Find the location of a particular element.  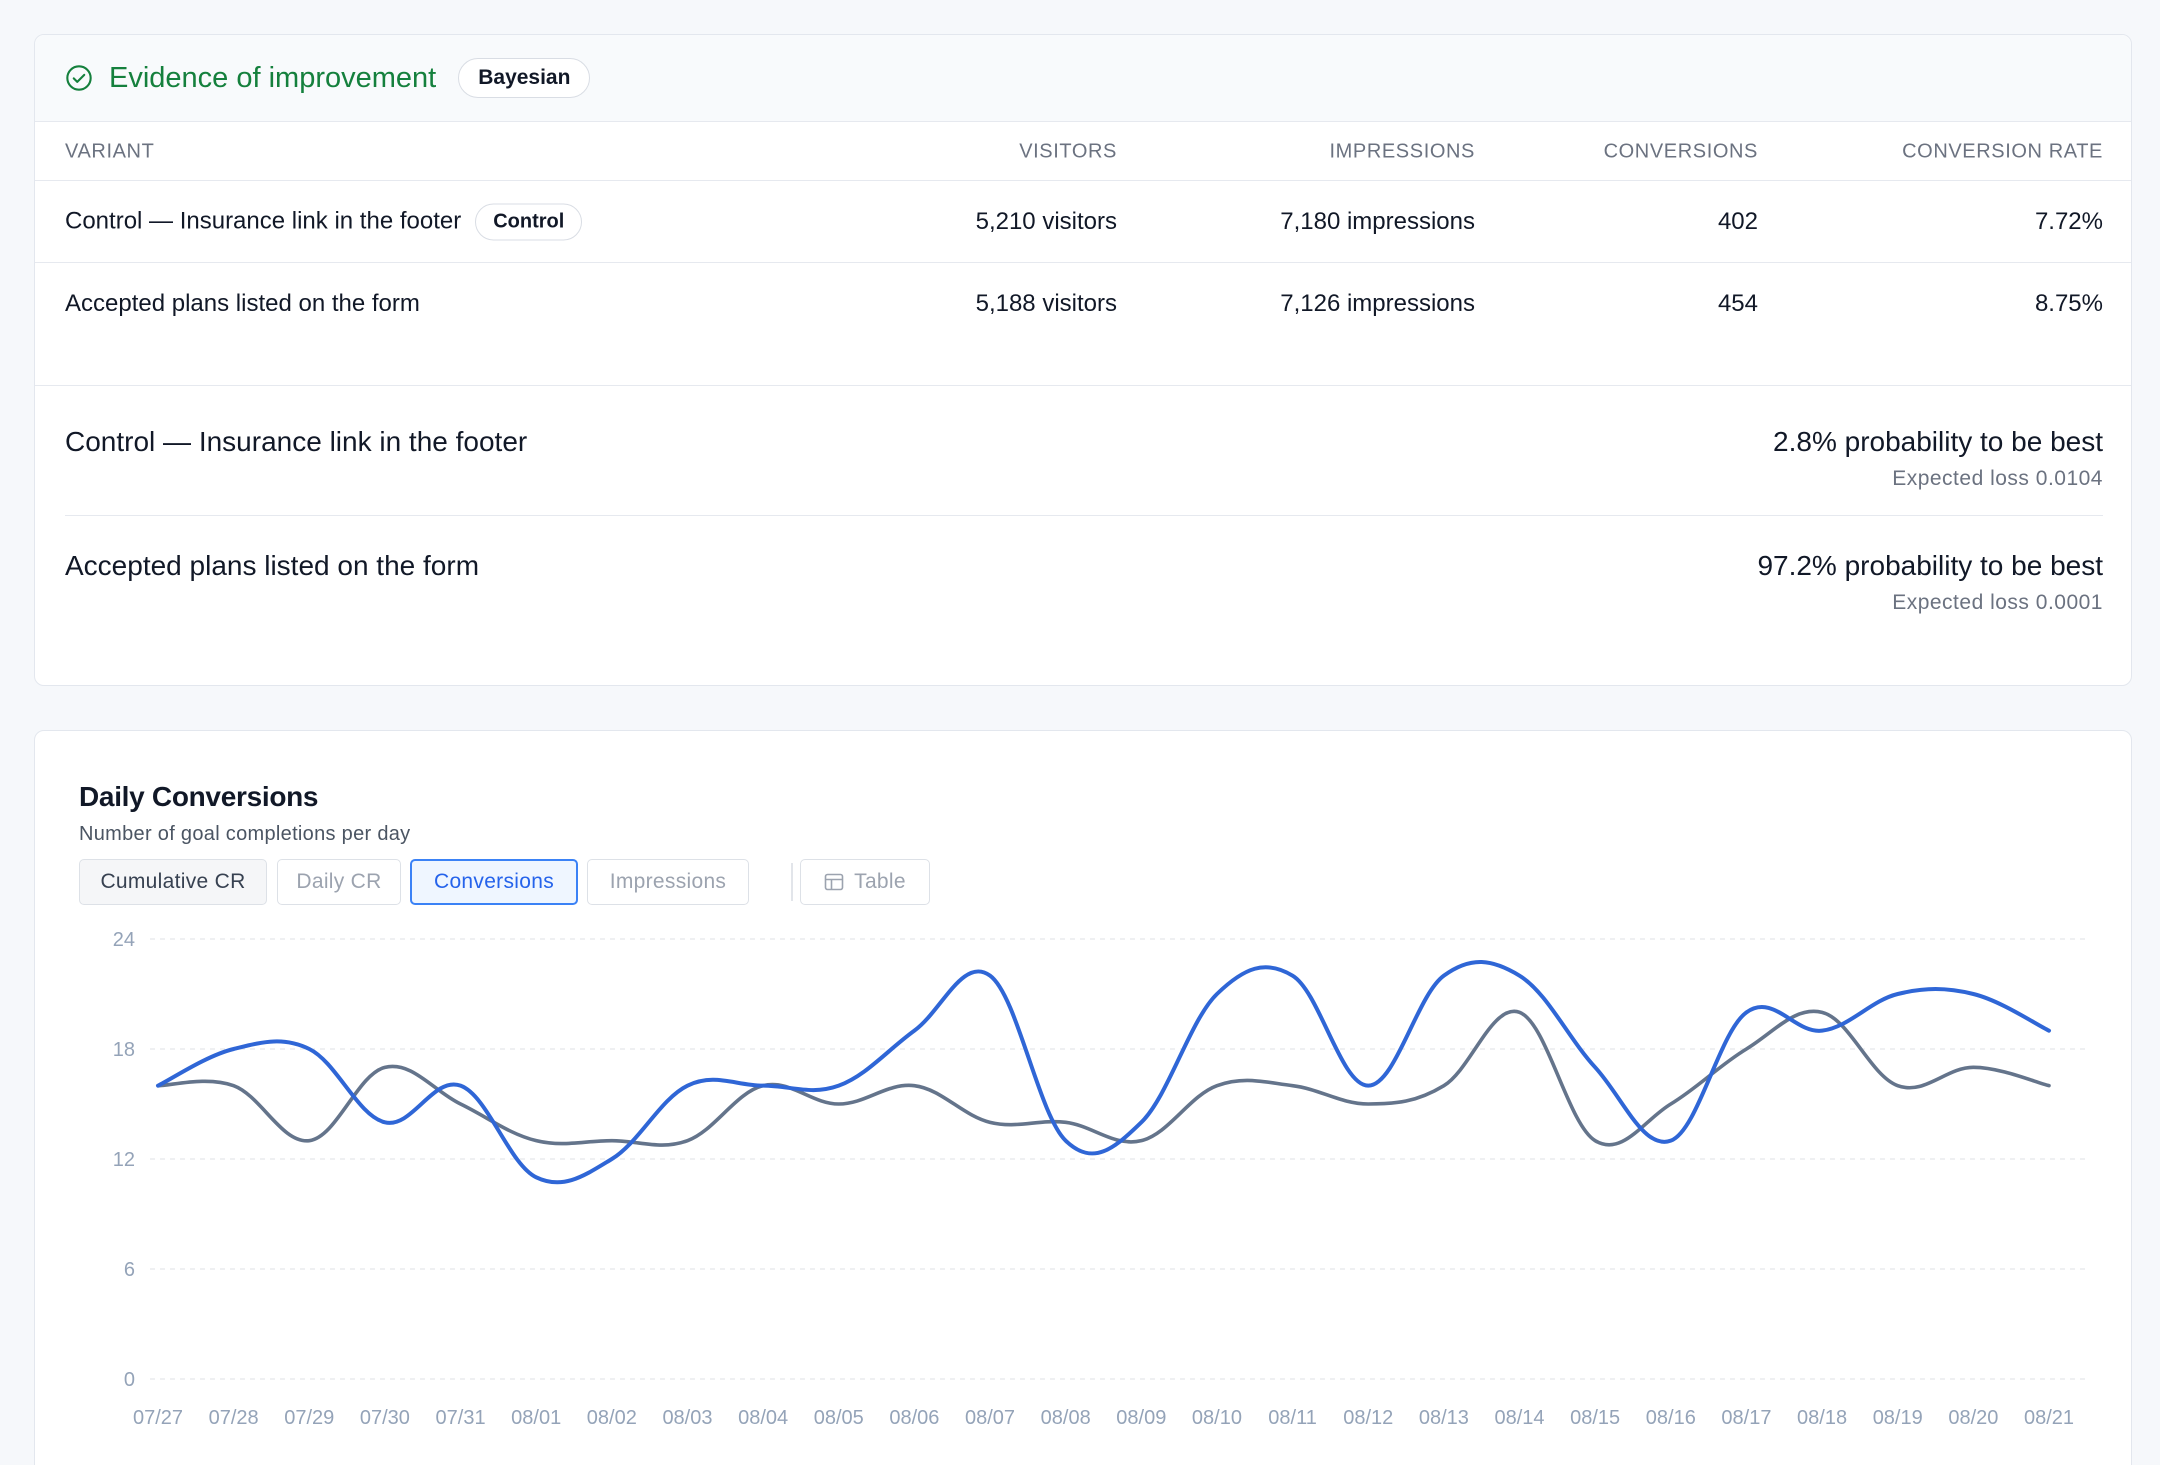

y-tick-label: 0 is located at coordinates (129, 1380).